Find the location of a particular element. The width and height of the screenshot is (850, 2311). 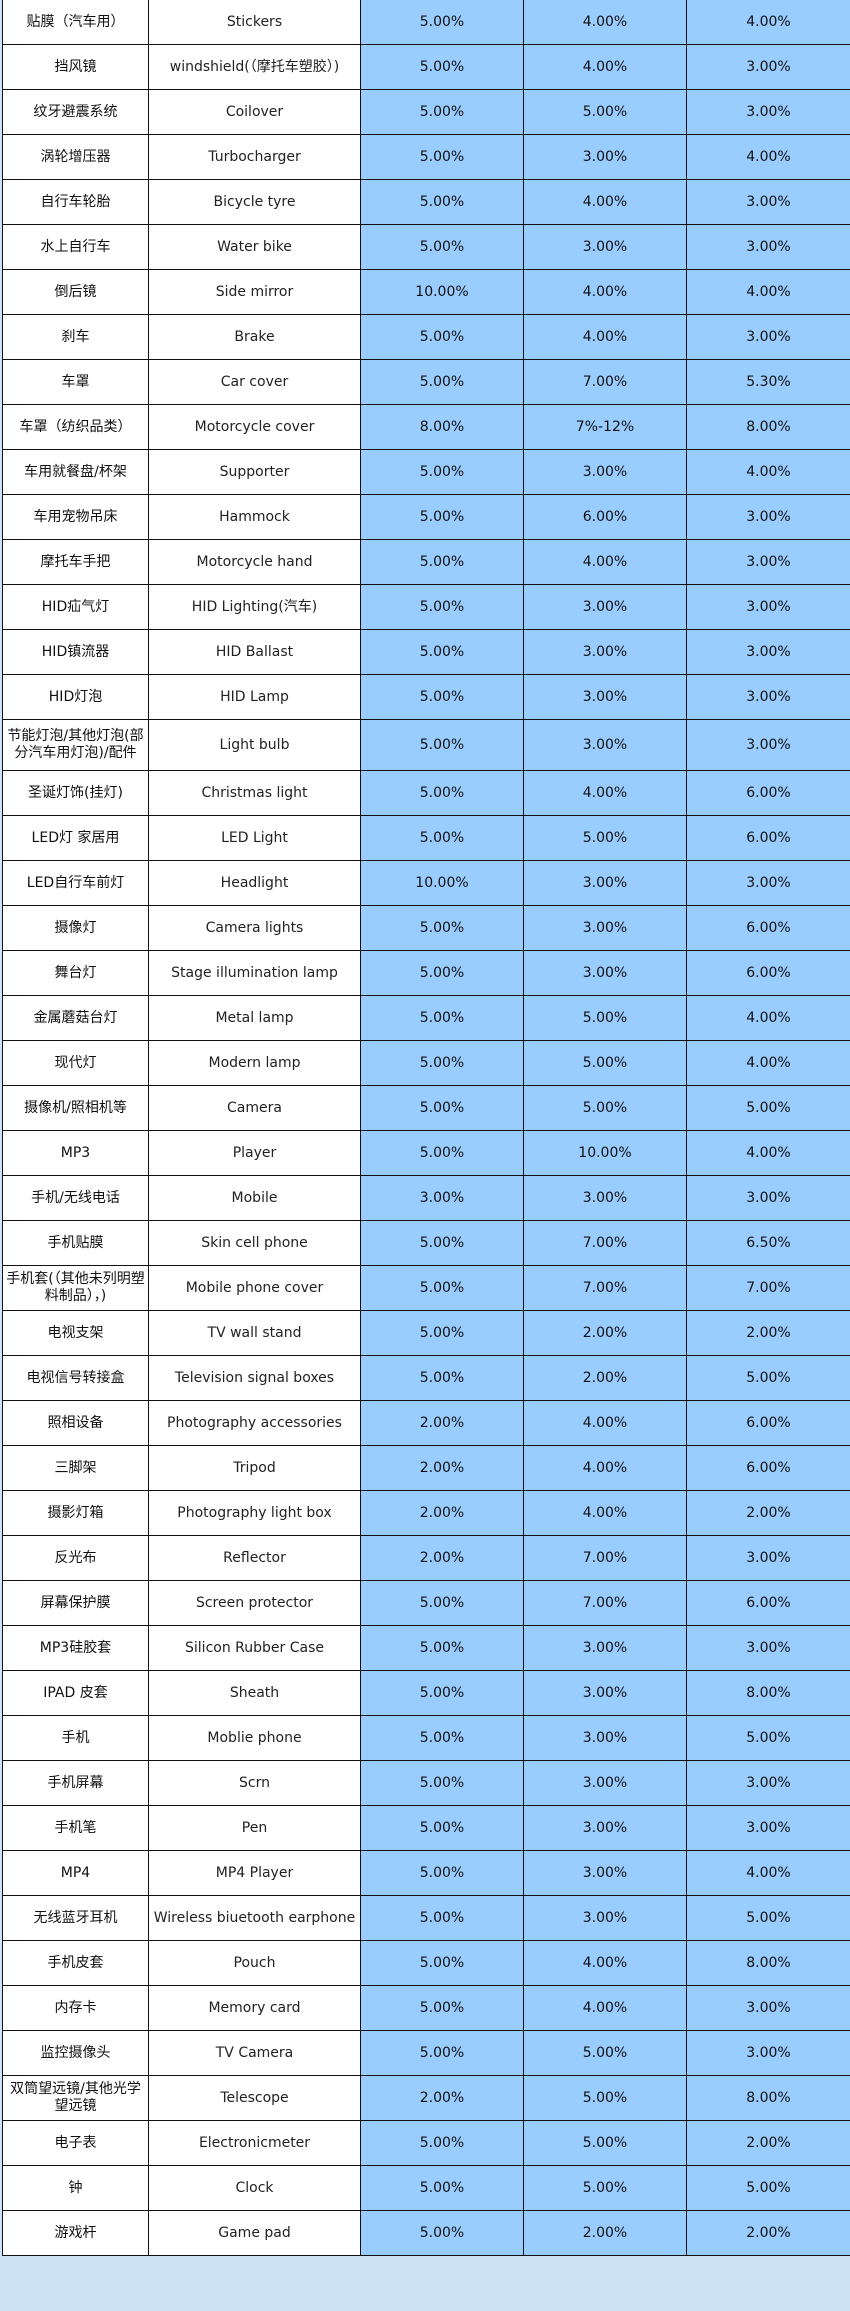

product-name-en: Player is located at coordinates (254, 1153).